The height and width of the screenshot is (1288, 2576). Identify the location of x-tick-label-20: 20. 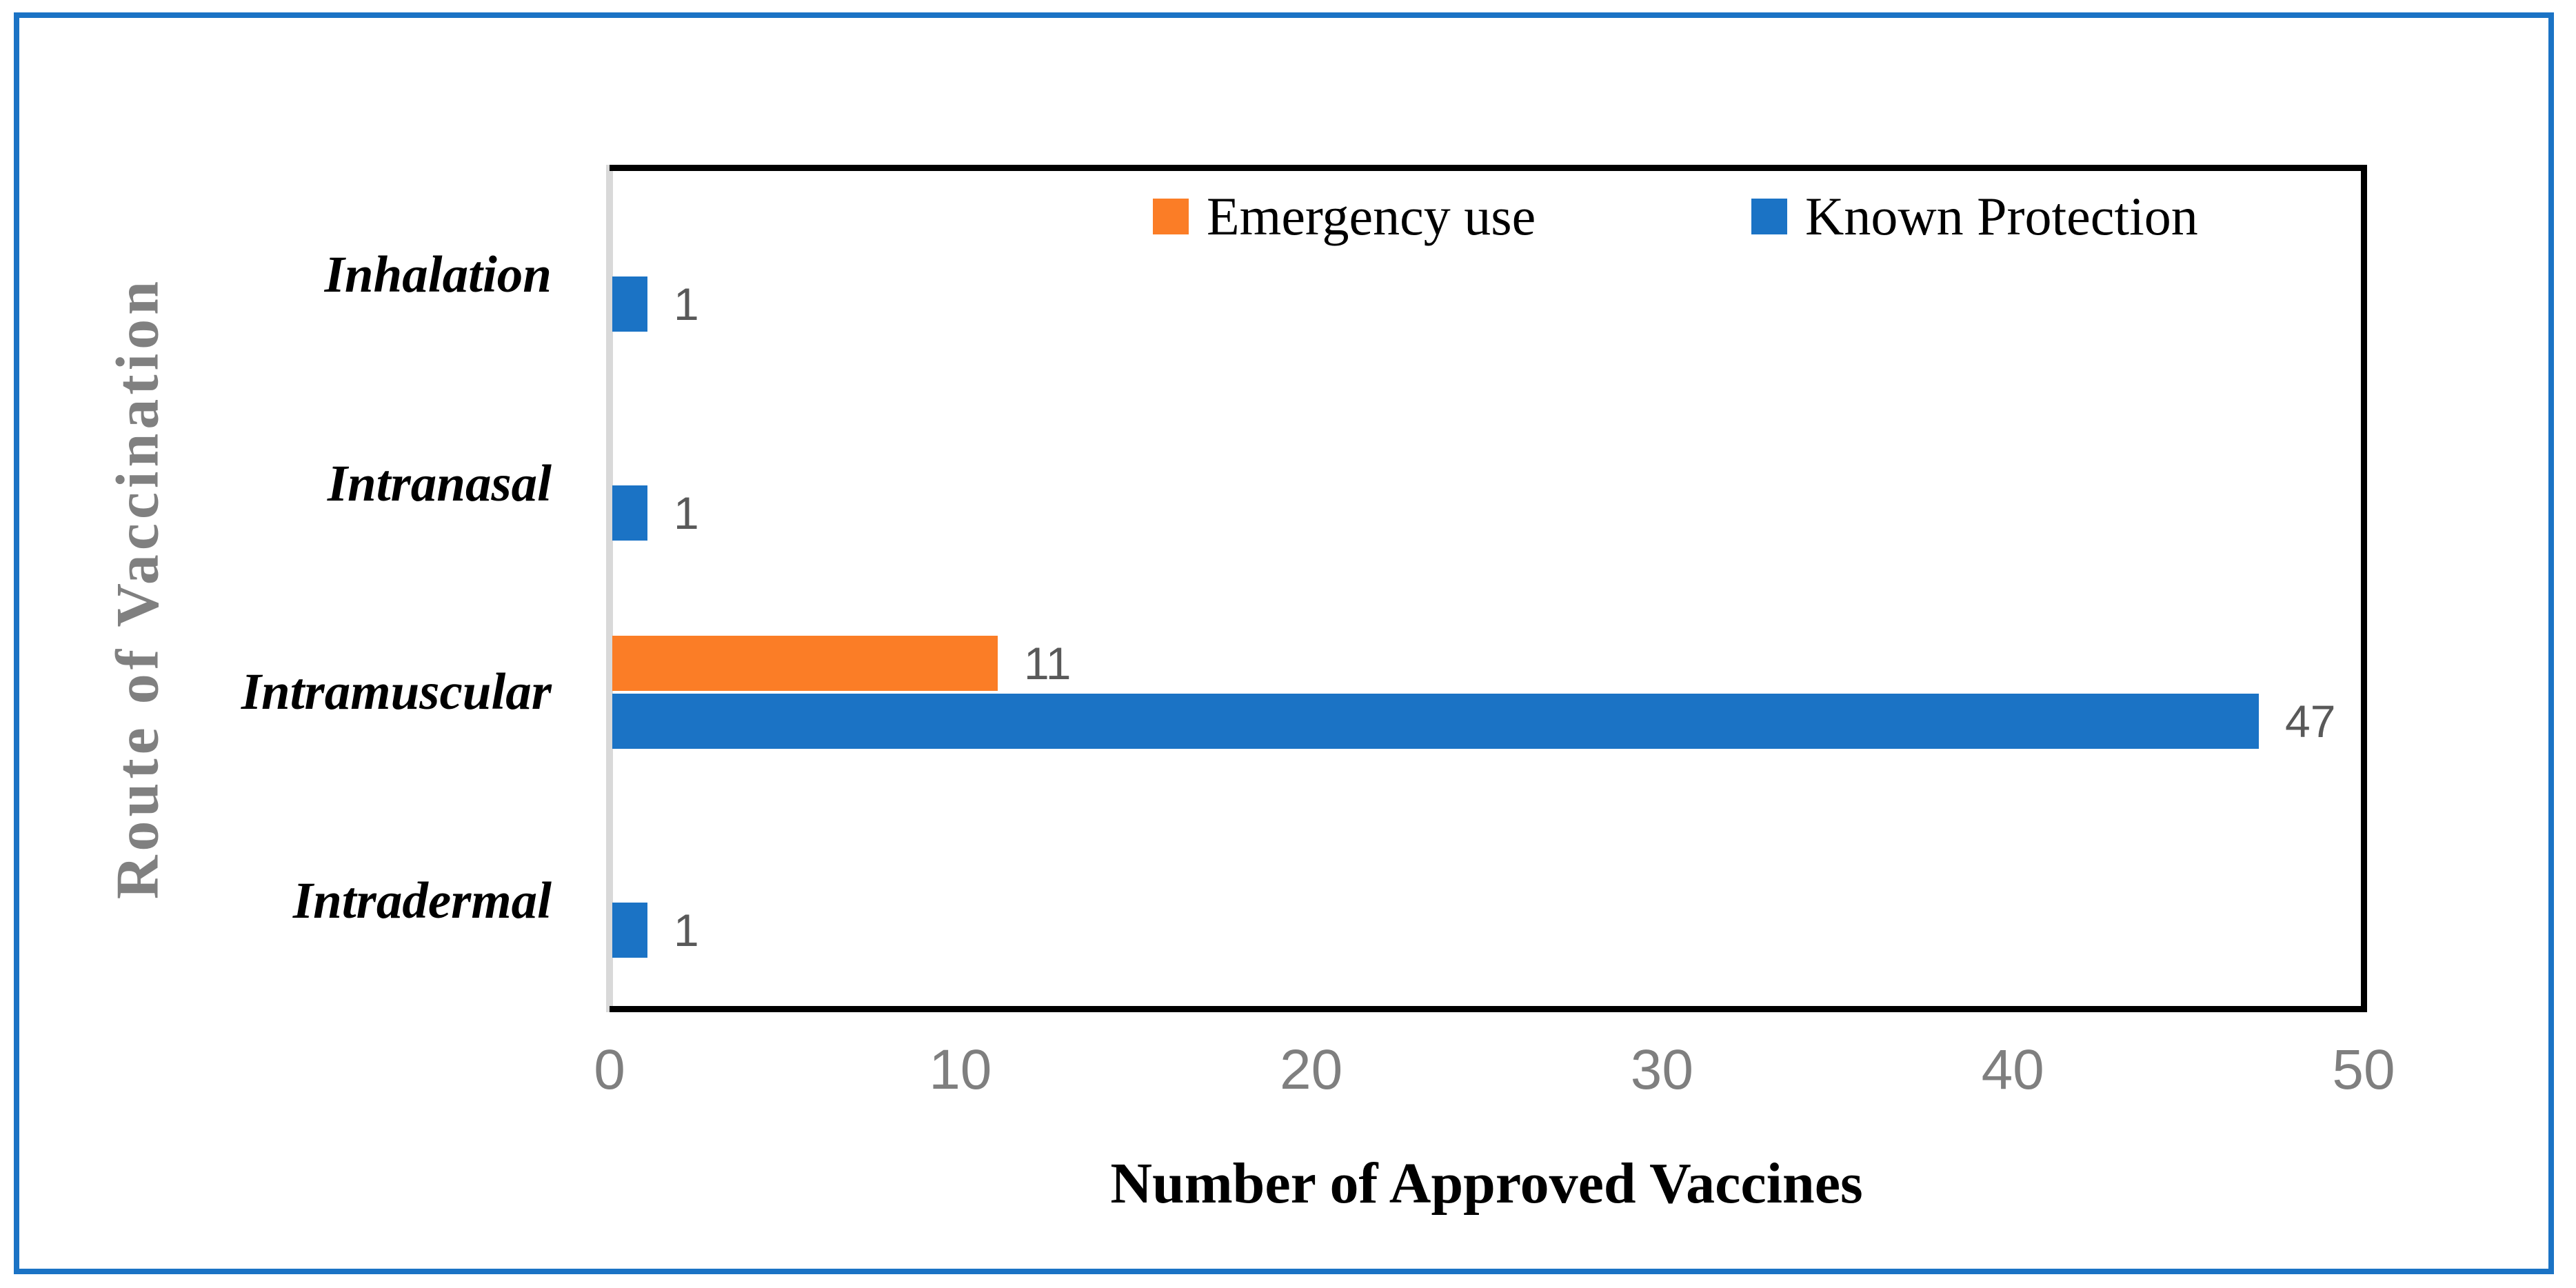
(1311, 1069).